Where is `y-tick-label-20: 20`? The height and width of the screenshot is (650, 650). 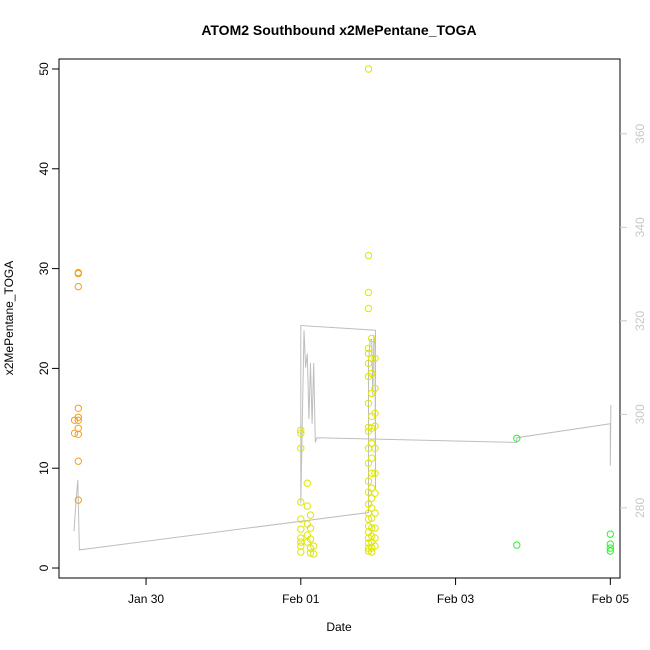
y-tick-label-20: 20 is located at coordinates (44, 368).